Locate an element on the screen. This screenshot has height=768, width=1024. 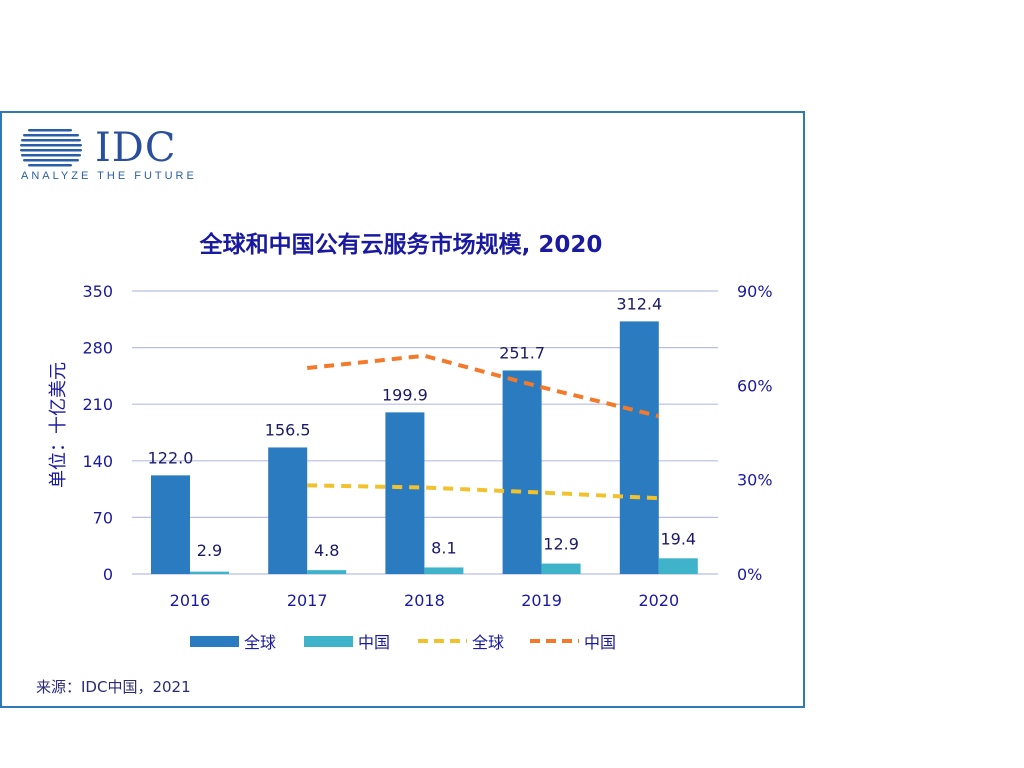
logo-tagline: ANALYZE THE FUTURE is located at coordinates (109, 176).